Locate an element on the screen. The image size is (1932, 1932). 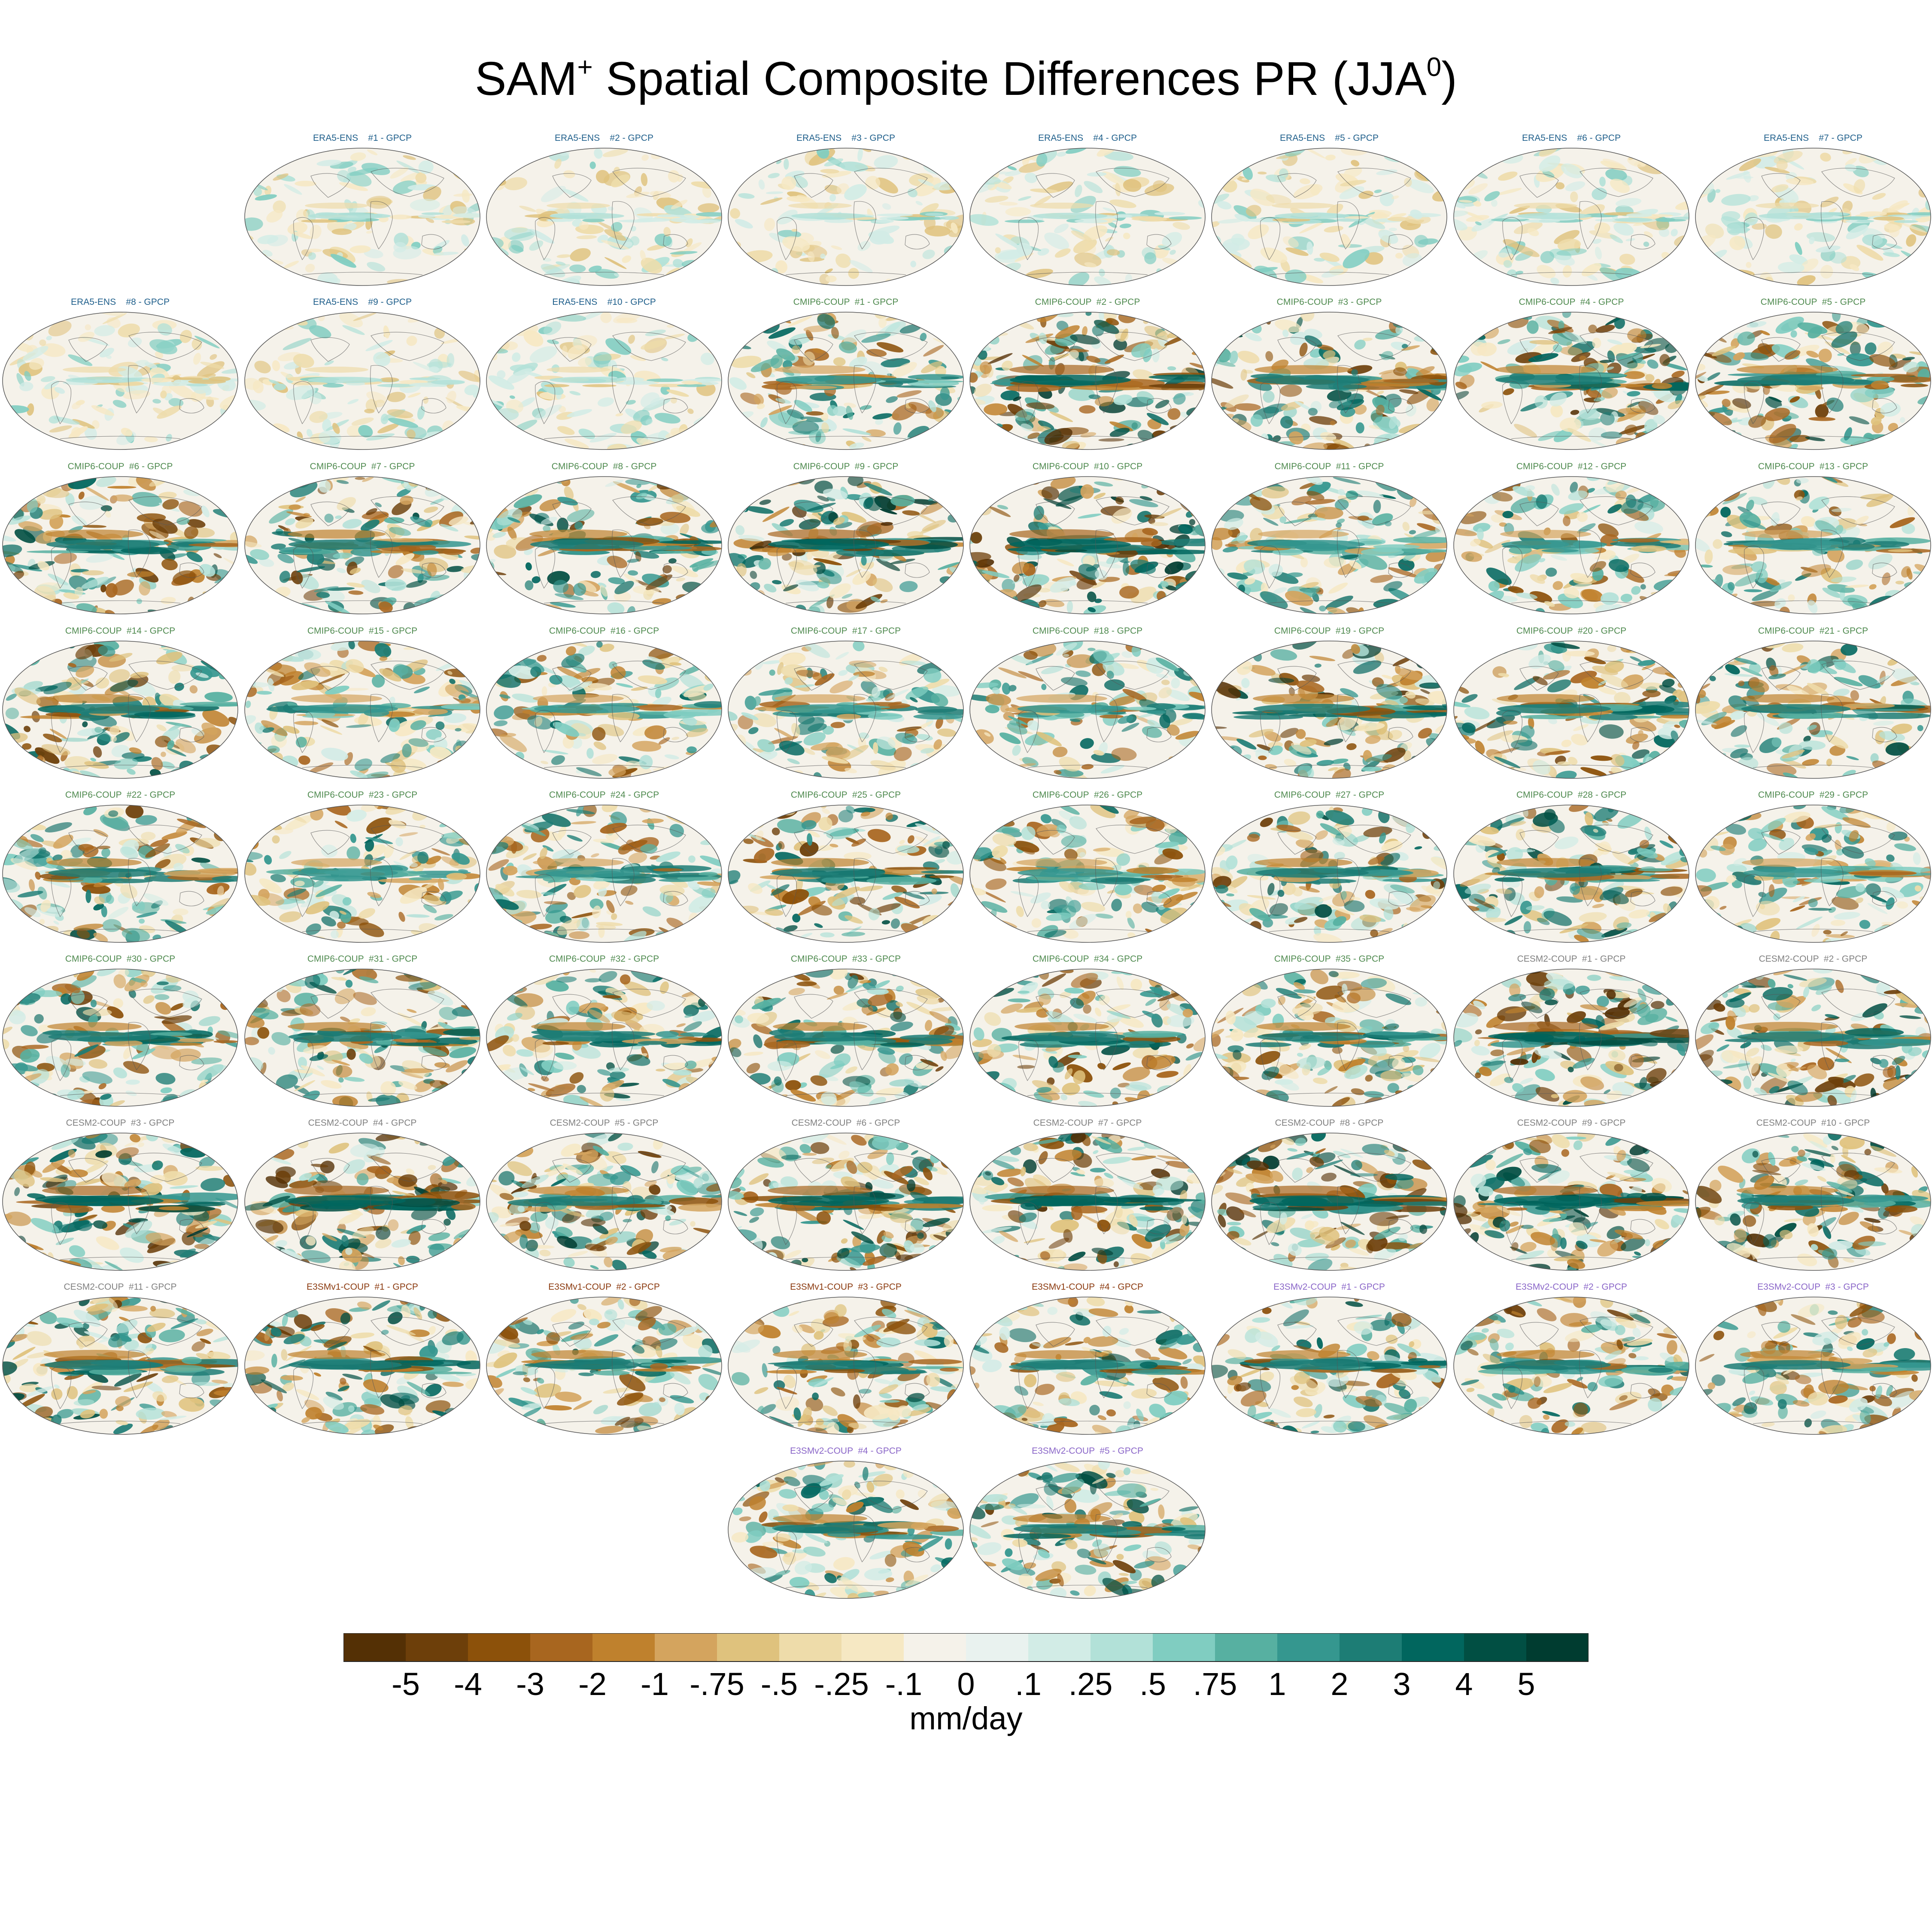
panel-label: ERA5-ENS #10 - GPCP is located at coordinates (604, 302).